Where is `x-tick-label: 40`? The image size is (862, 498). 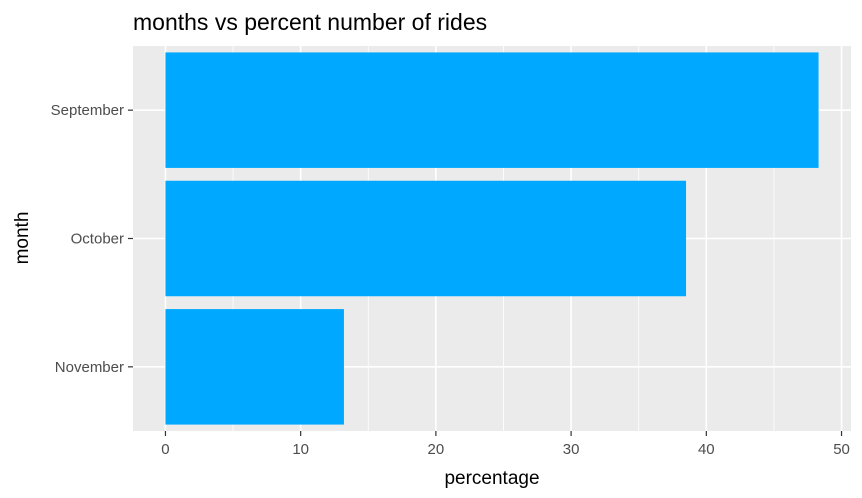 x-tick-label: 40 is located at coordinates (706, 449).